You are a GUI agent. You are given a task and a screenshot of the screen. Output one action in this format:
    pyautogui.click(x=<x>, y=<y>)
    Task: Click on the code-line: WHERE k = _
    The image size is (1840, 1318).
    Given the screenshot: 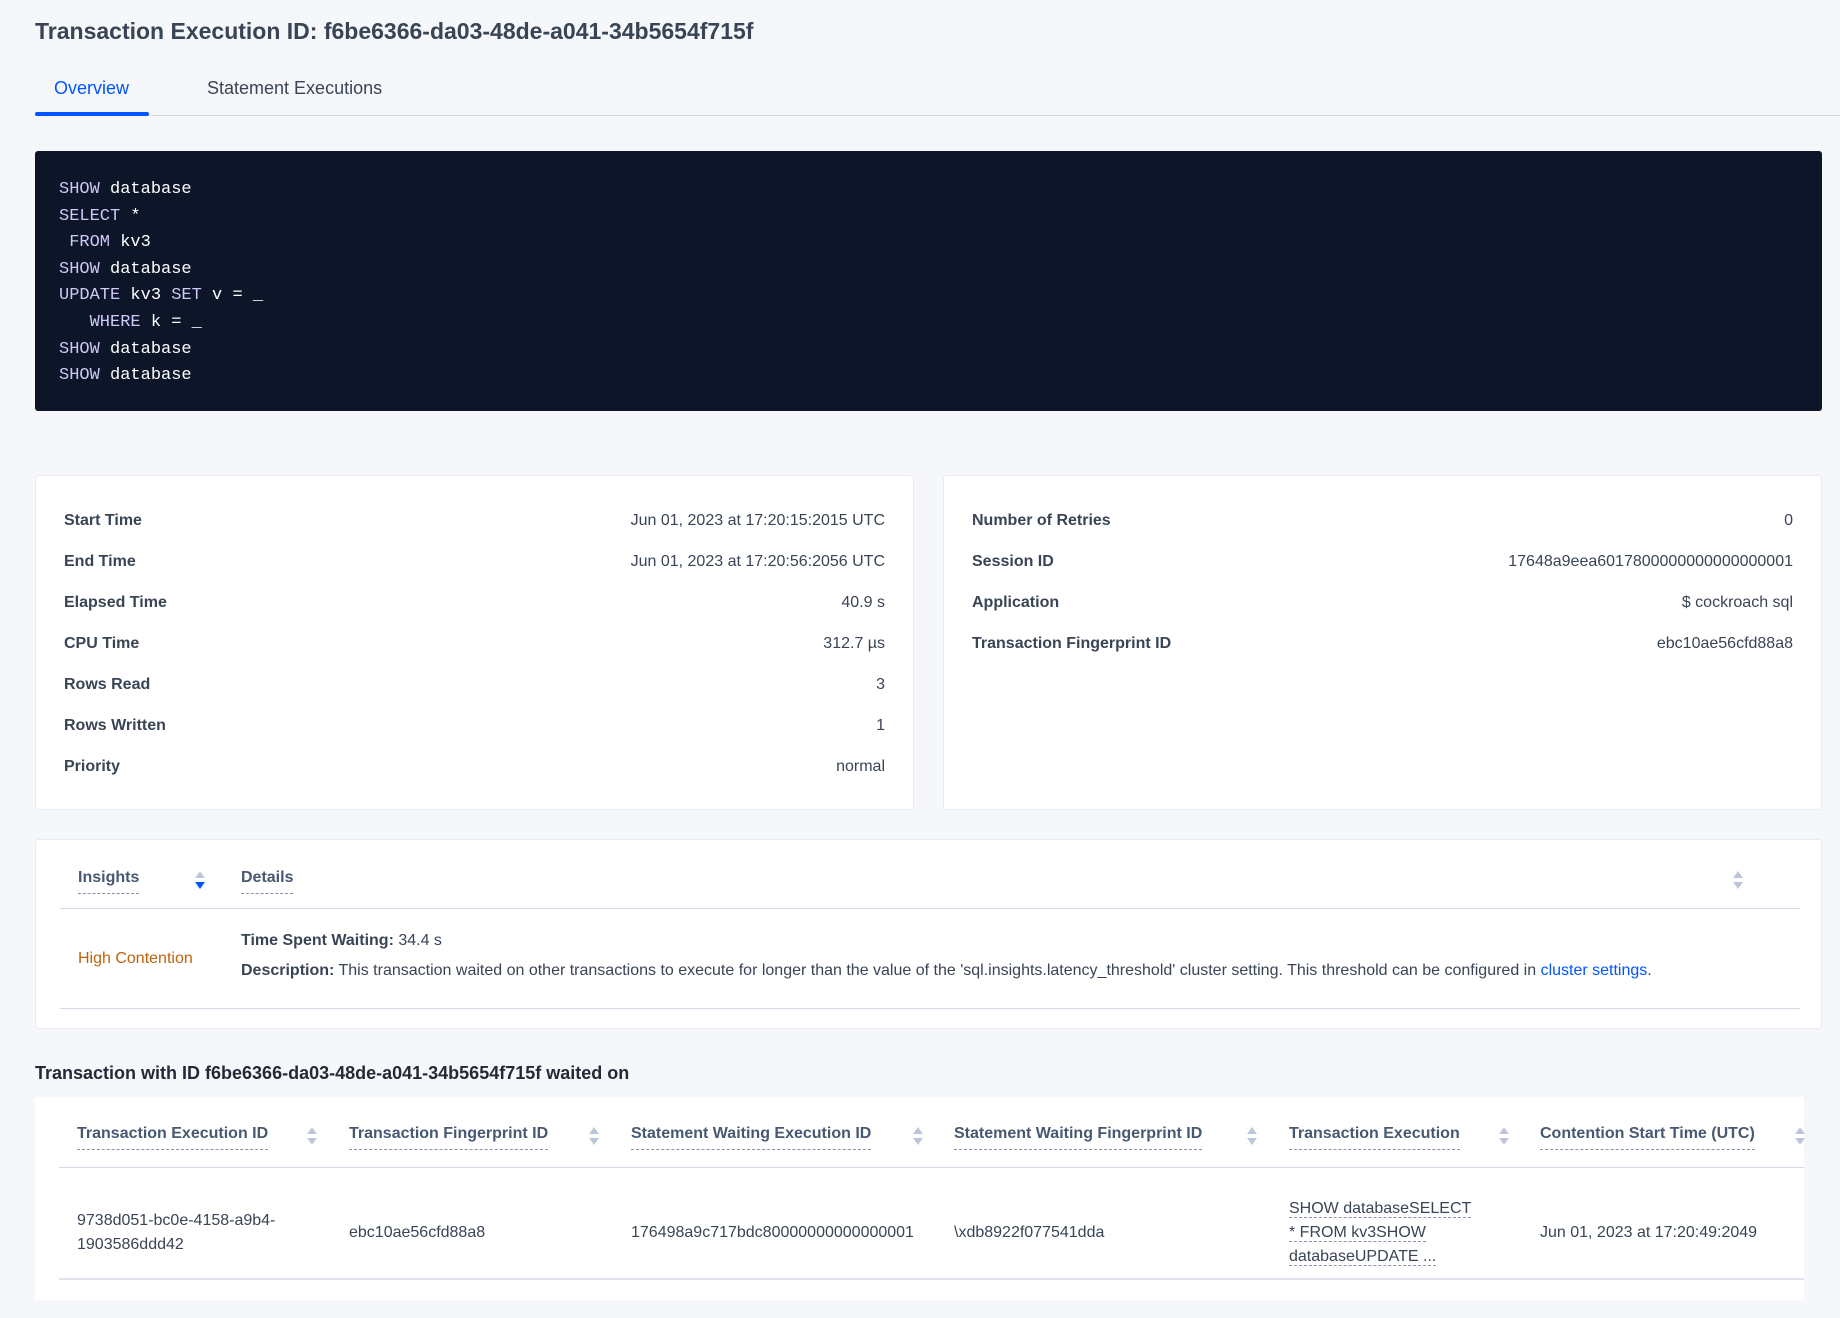 What is the action you would take?
    pyautogui.click(x=928, y=323)
    